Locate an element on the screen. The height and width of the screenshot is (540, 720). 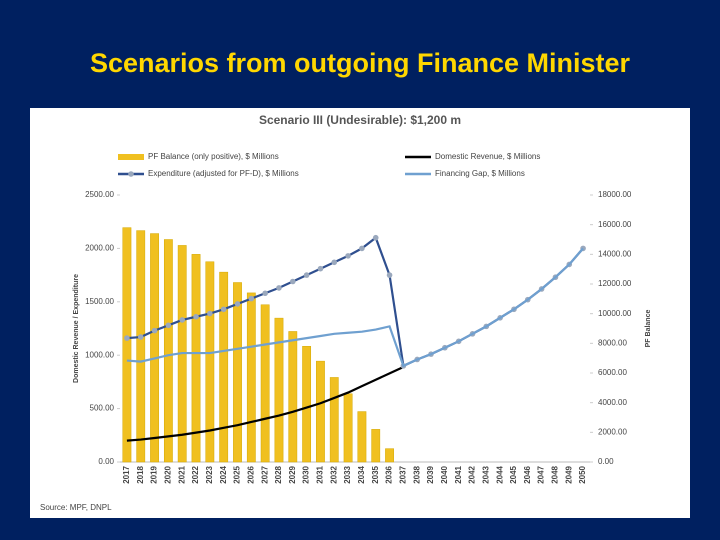
y2-tick-label: 16000.00 is located at coordinates (615, 224).